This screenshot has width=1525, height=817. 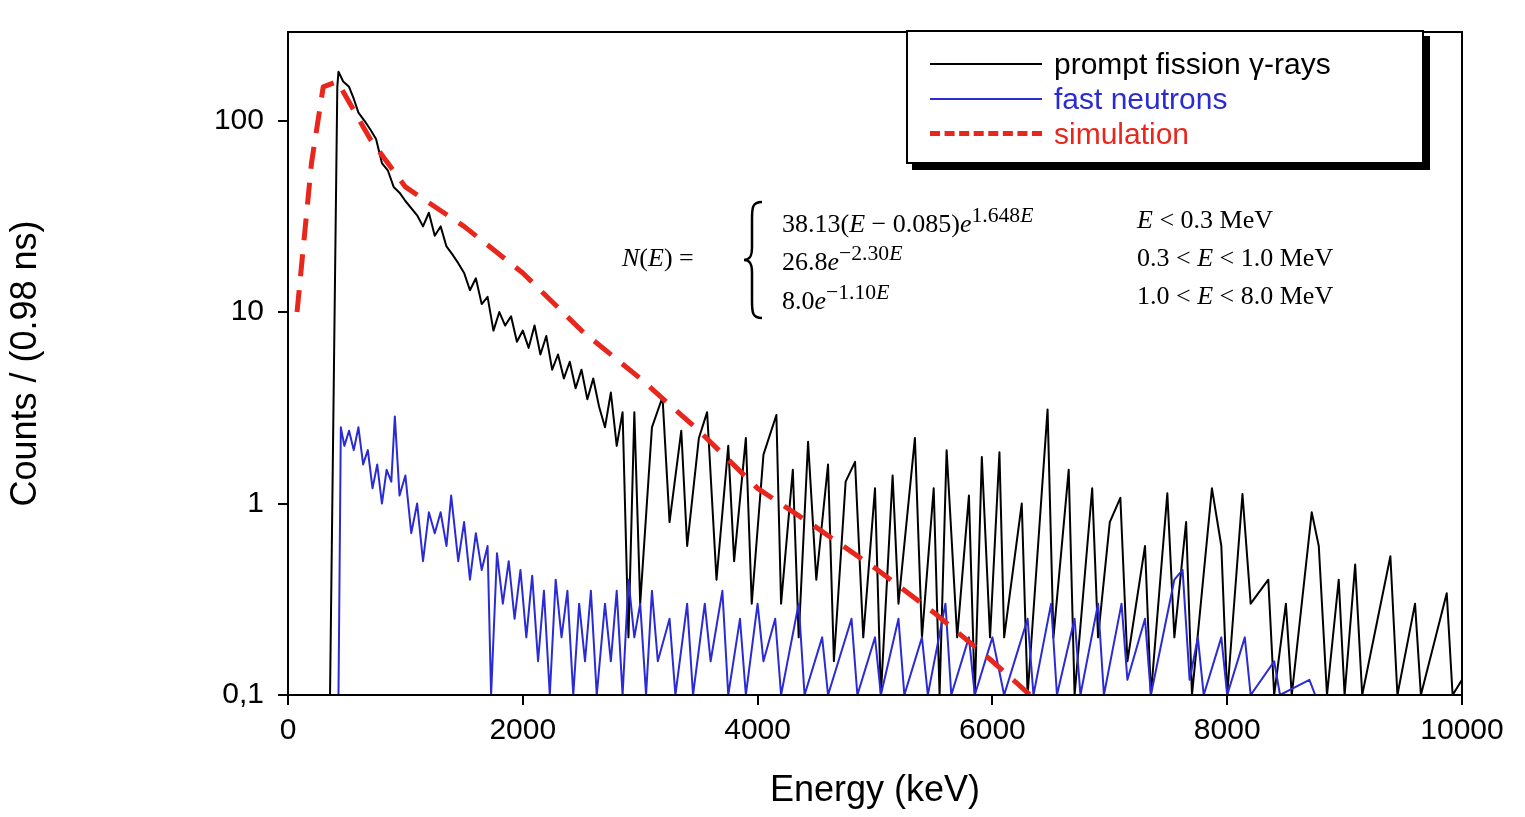 I want to click on y-tick-label: 1, so click(x=255, y=501).